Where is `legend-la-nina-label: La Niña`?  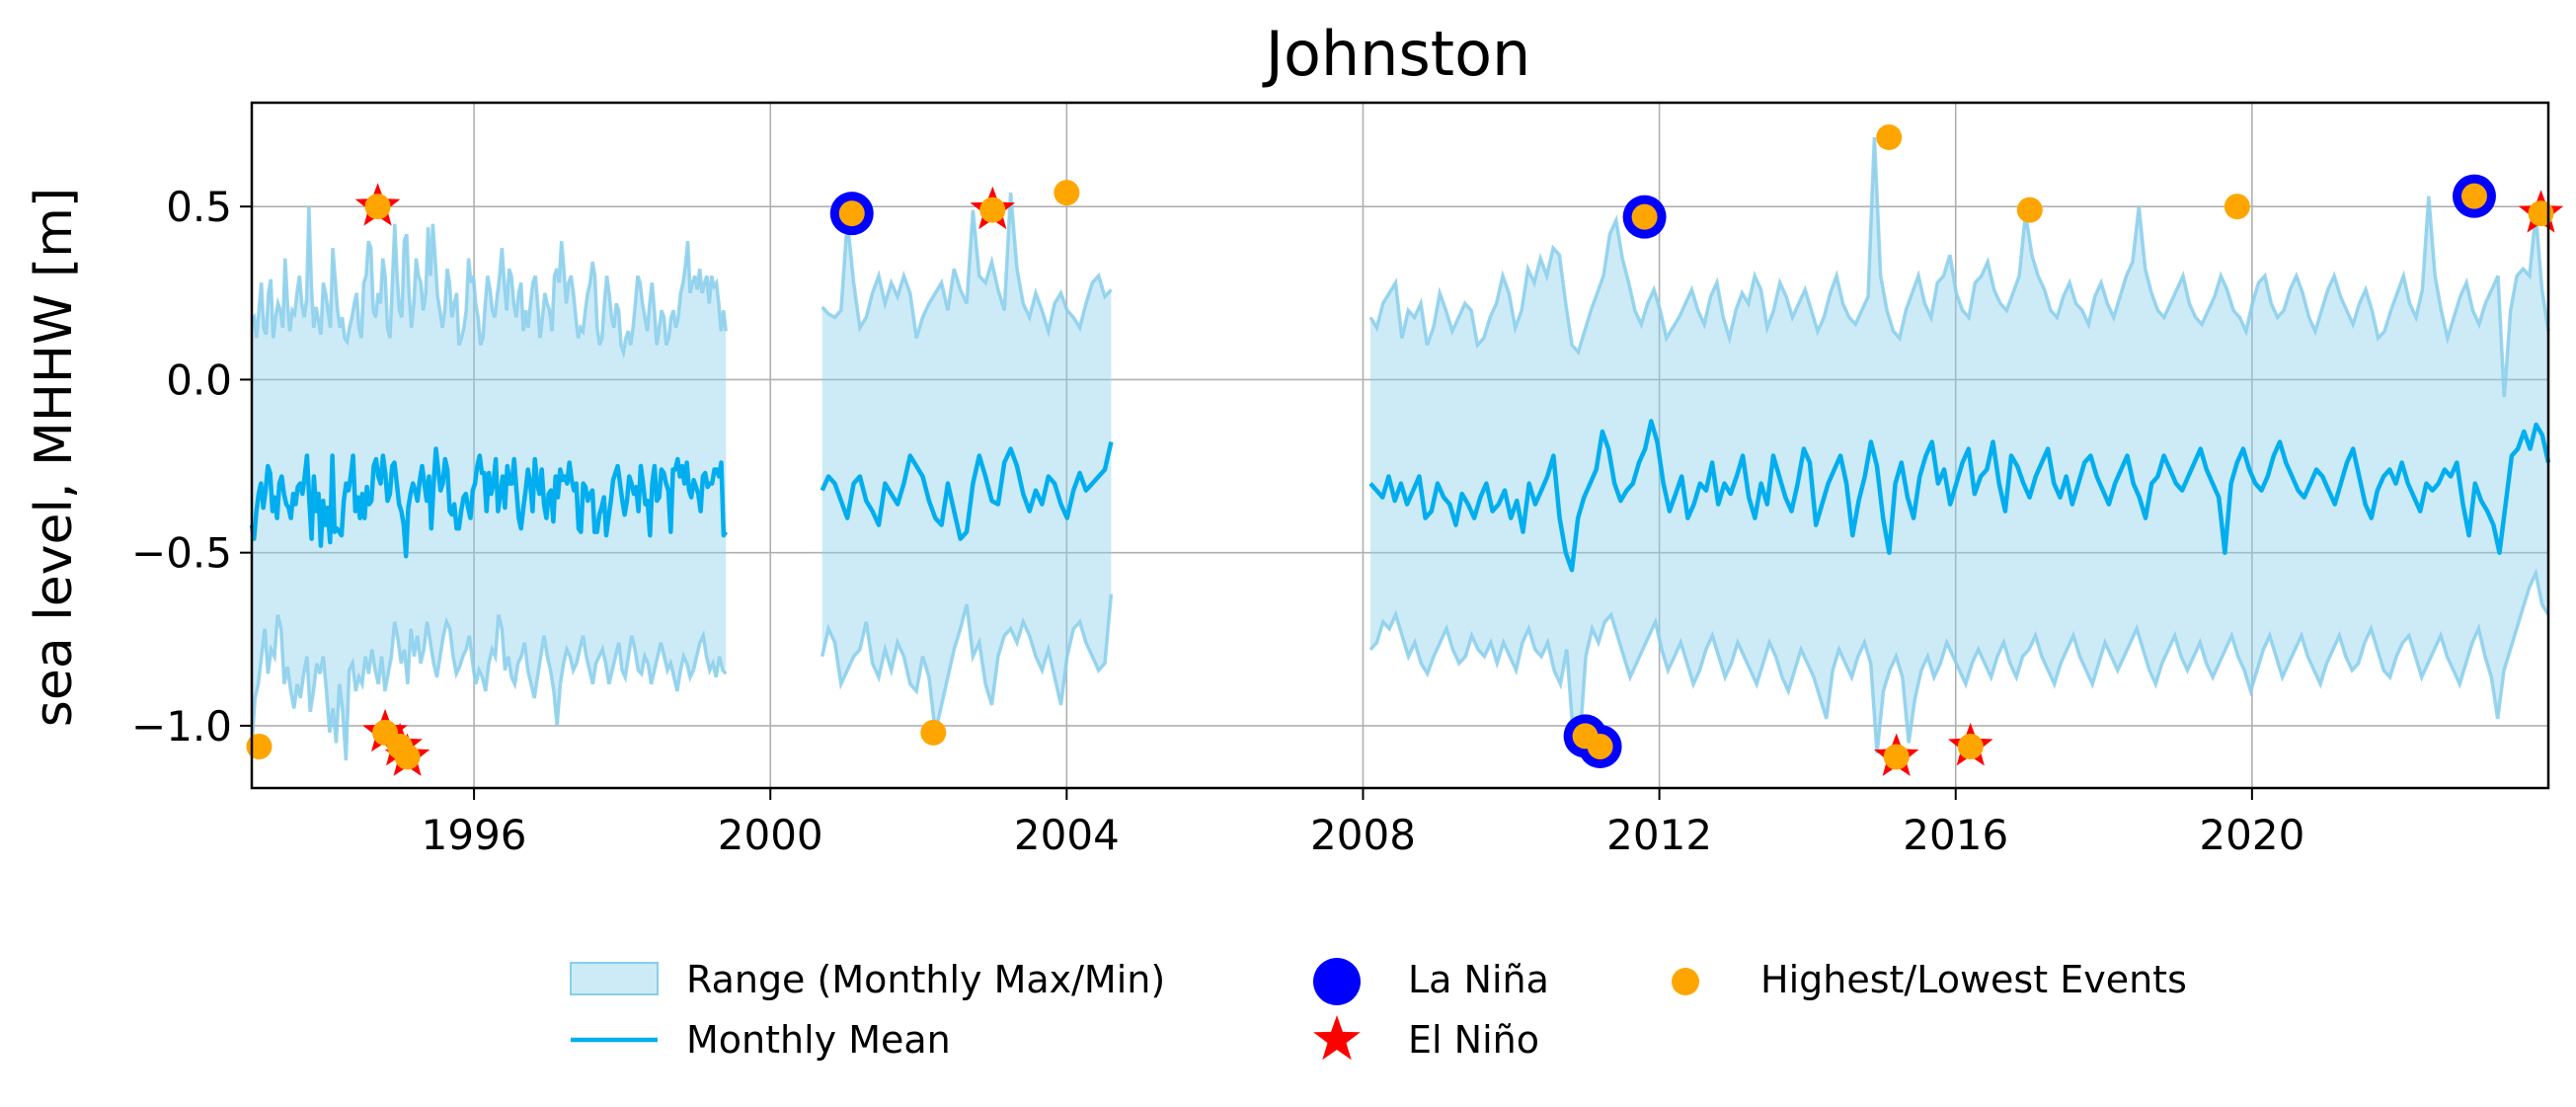
legend-la-nina-label: La Niña is located at coordinates (1478, 979).